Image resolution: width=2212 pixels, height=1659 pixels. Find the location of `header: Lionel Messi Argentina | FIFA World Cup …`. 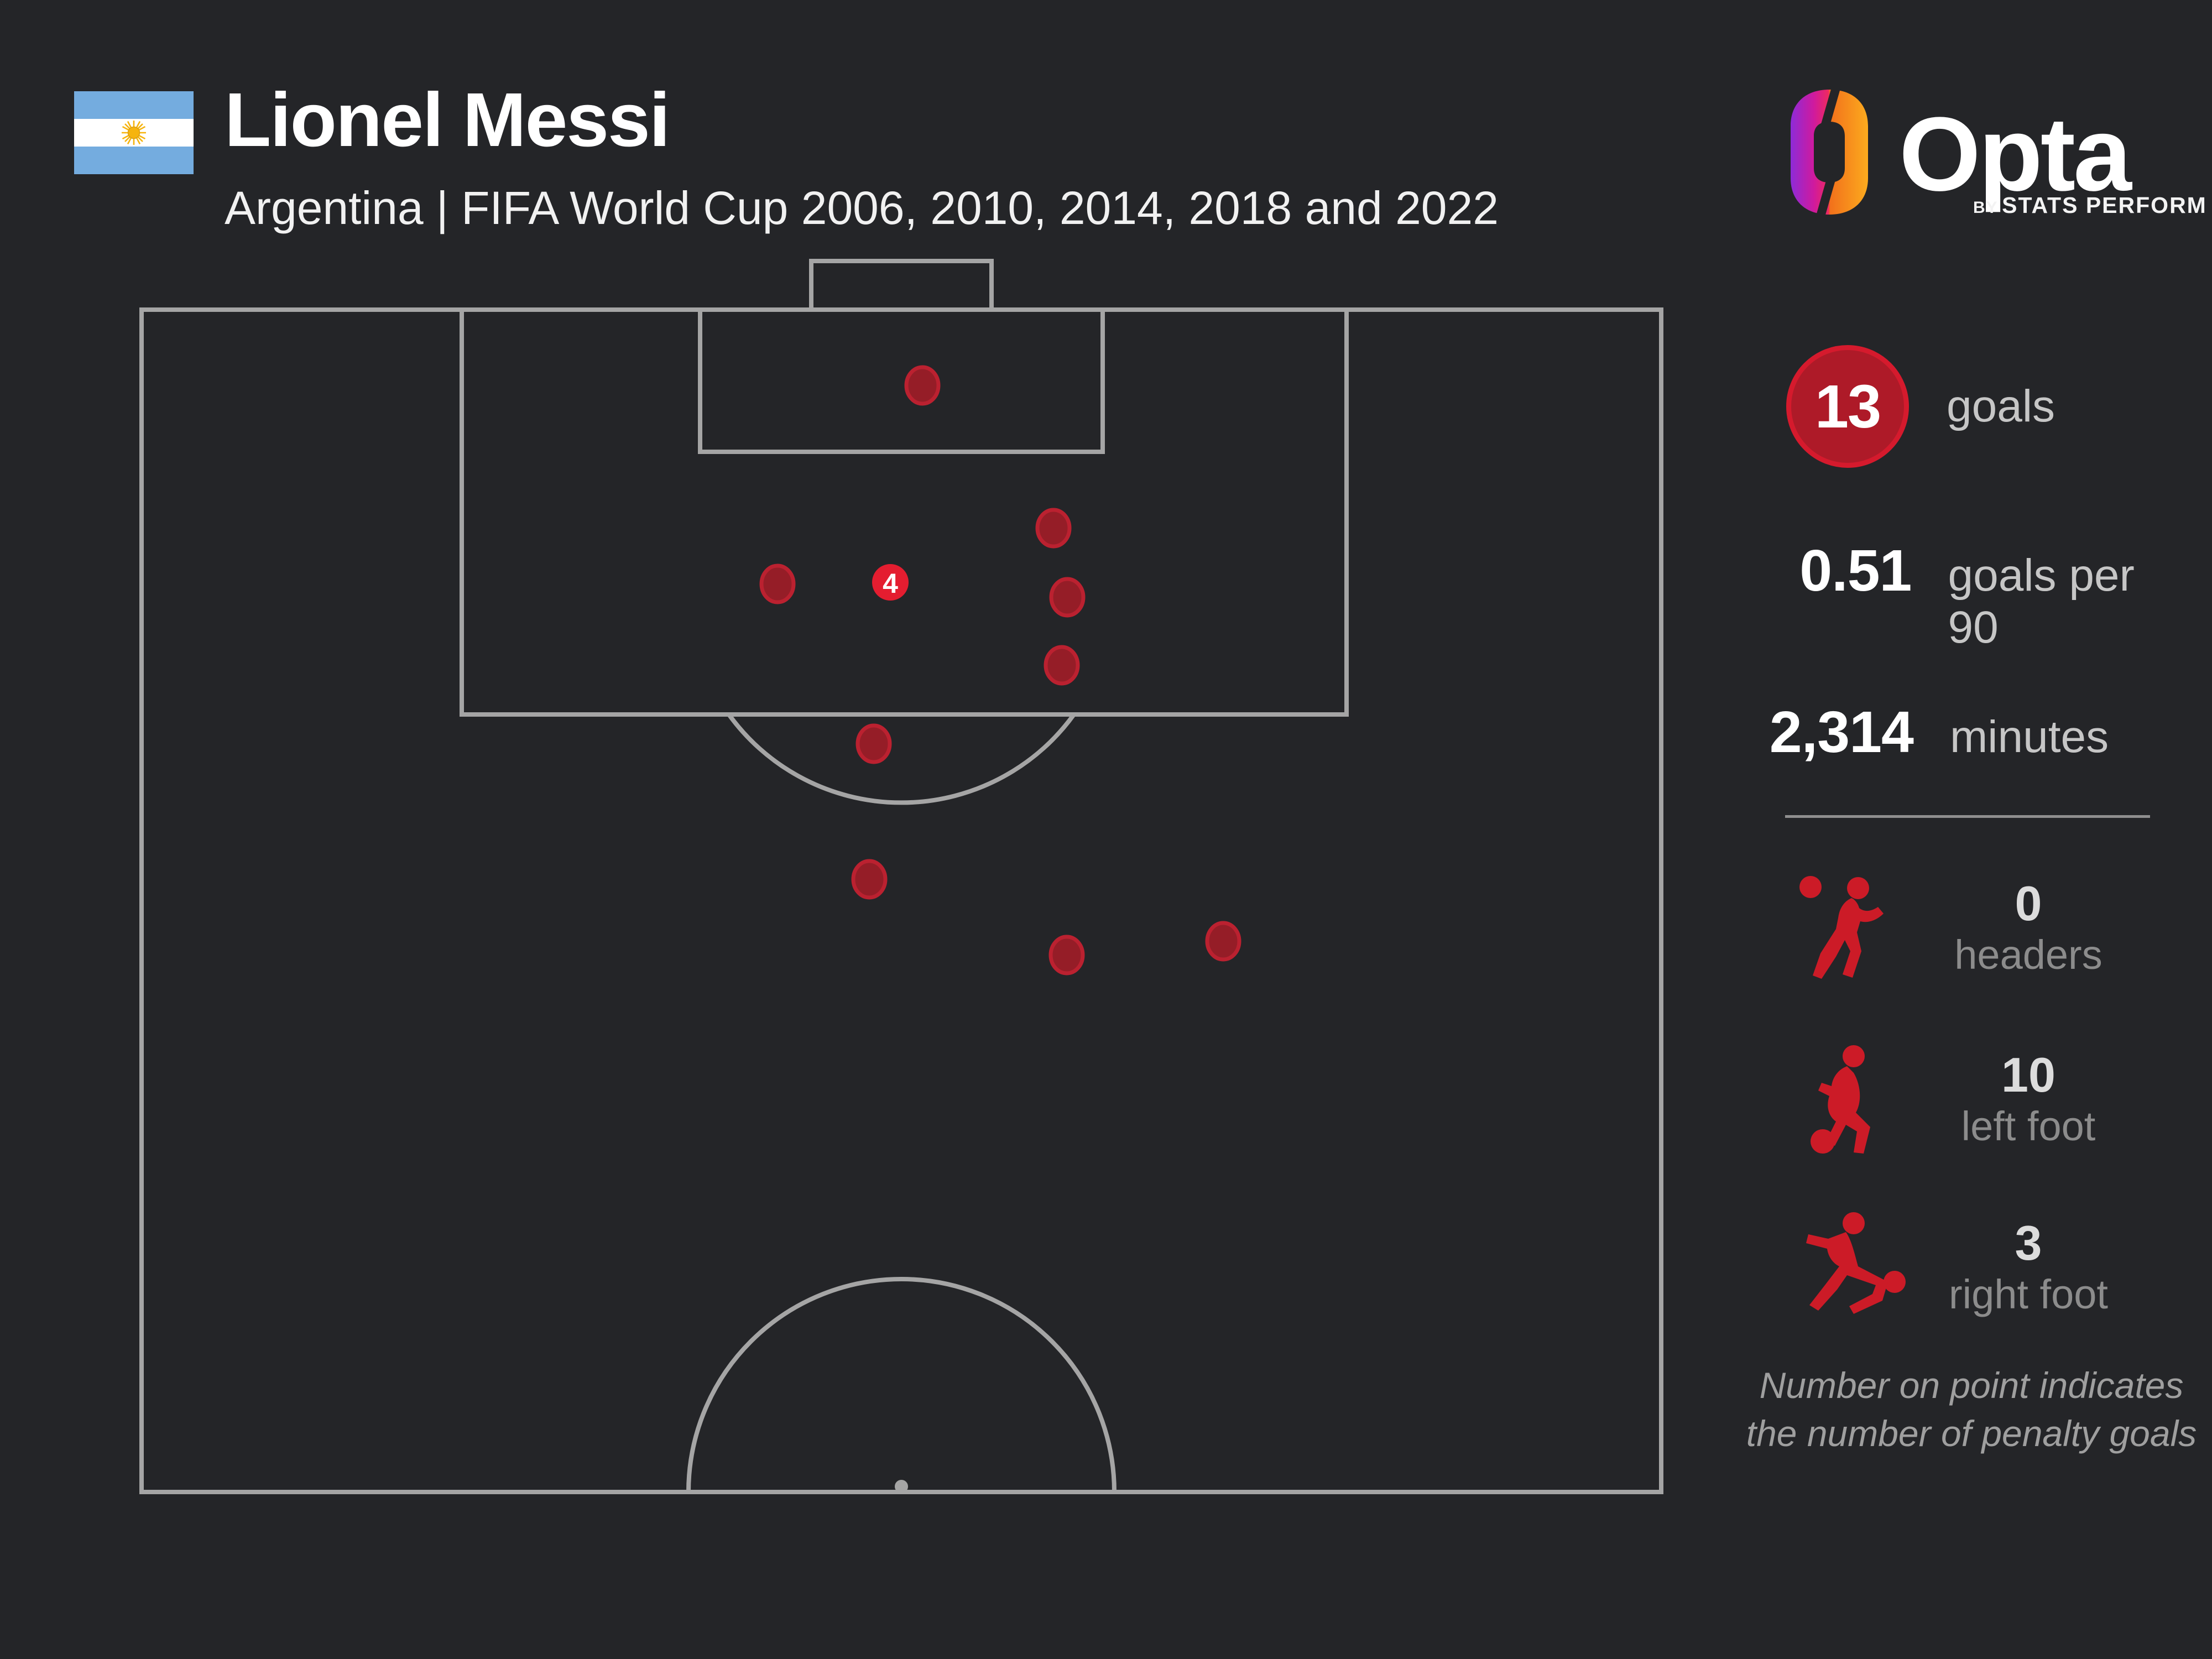

header: Lionel Messi Argentina | FIFA World Cup … is located at coordinates (862, 159).